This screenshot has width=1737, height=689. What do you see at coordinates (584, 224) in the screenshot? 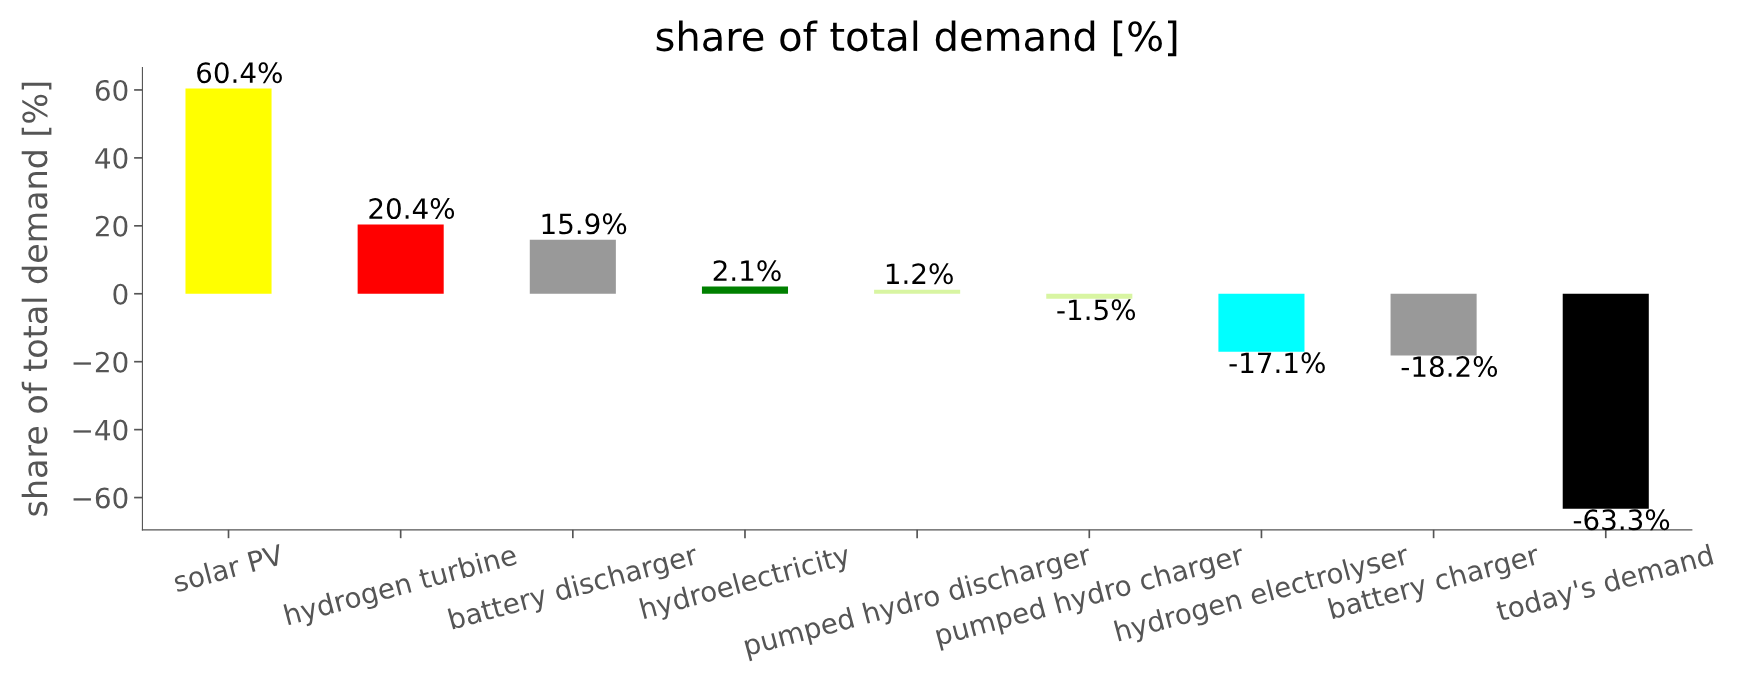
I see `data-label: 15.9%` at bounding box center [584, 224].